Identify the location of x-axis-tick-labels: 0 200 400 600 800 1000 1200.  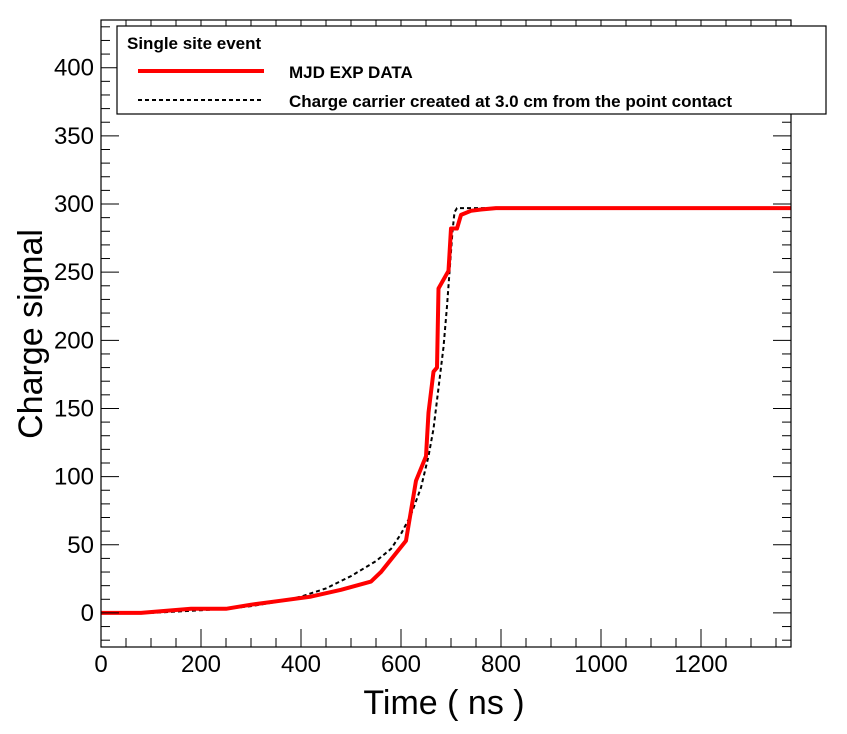
(410, 664).